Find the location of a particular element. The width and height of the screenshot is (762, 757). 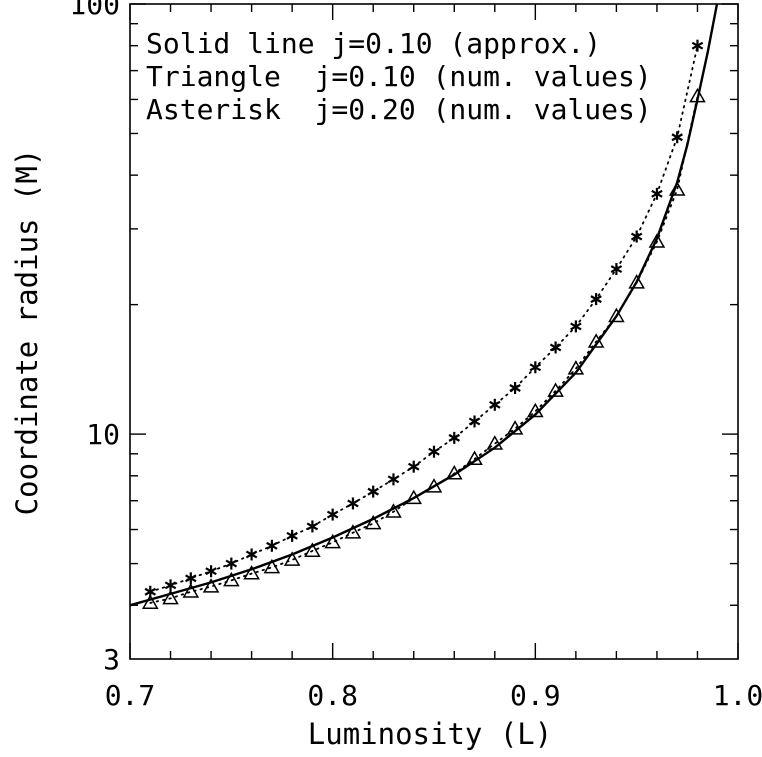

y-axis-label: Coordinate radius (M) is located at coordinates (27, 332).